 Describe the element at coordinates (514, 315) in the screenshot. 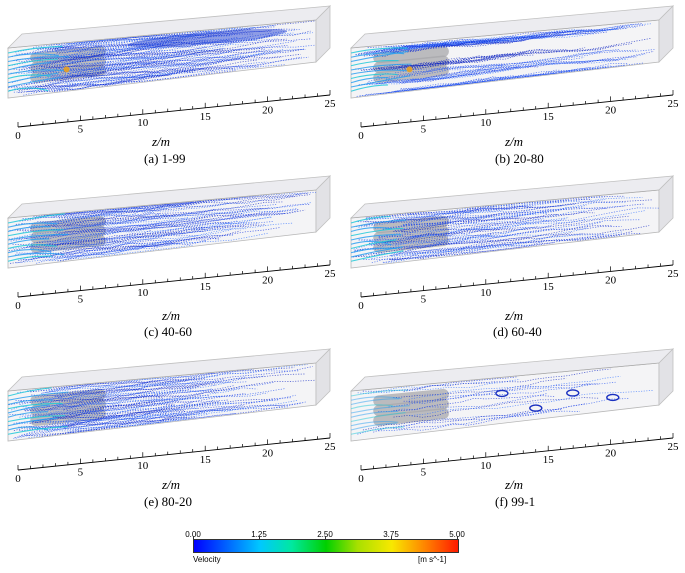

I see `axis-label-d: z/m` at that location.